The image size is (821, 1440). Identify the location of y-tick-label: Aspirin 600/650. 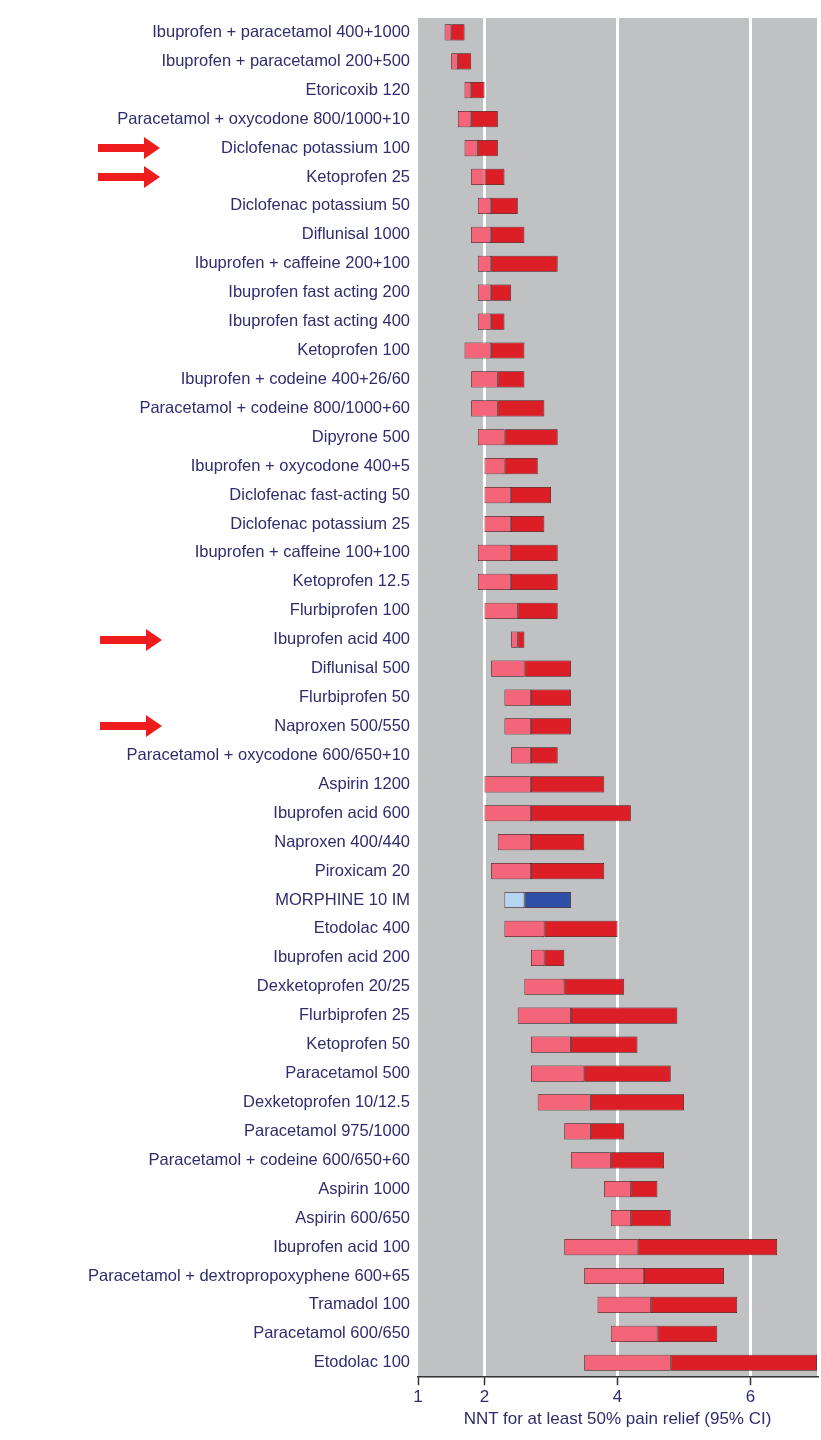
(352, 1216).